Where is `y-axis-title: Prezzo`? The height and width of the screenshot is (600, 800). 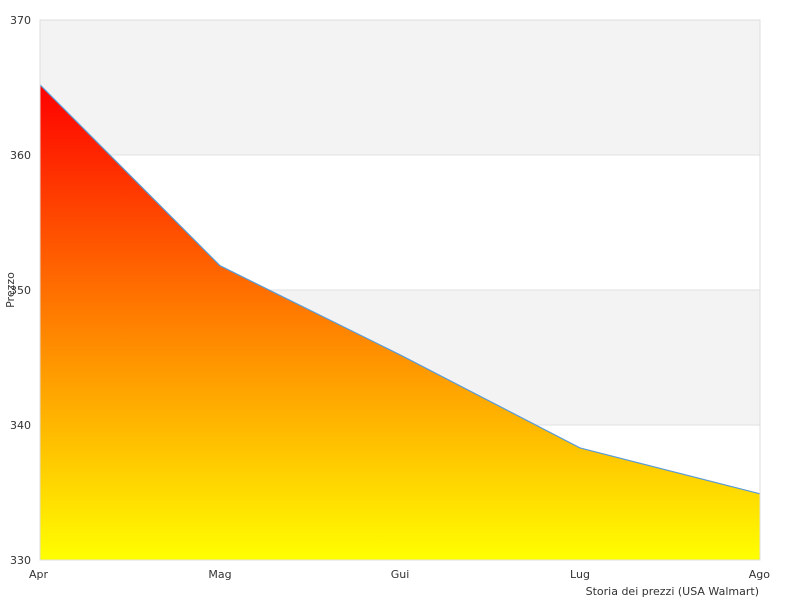
y-axis-title: Prezzo is located at coordinates (10, 290).